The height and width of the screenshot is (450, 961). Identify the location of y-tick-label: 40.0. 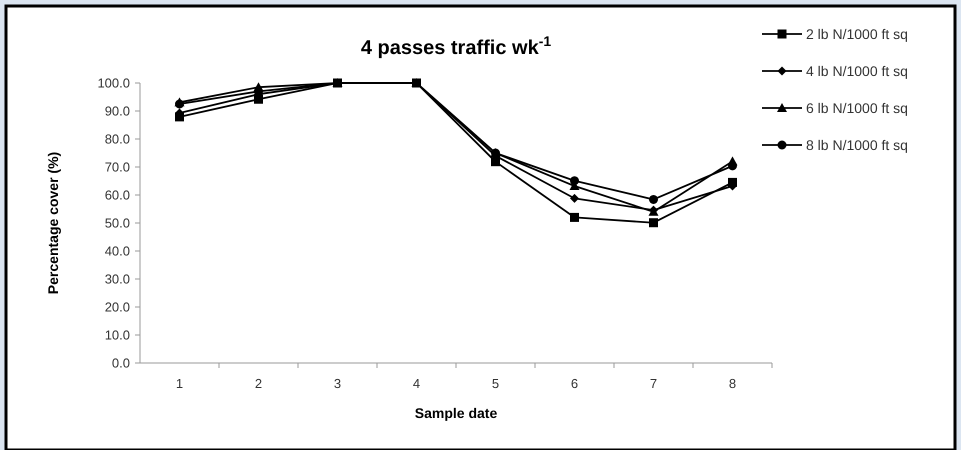
(117, 251).